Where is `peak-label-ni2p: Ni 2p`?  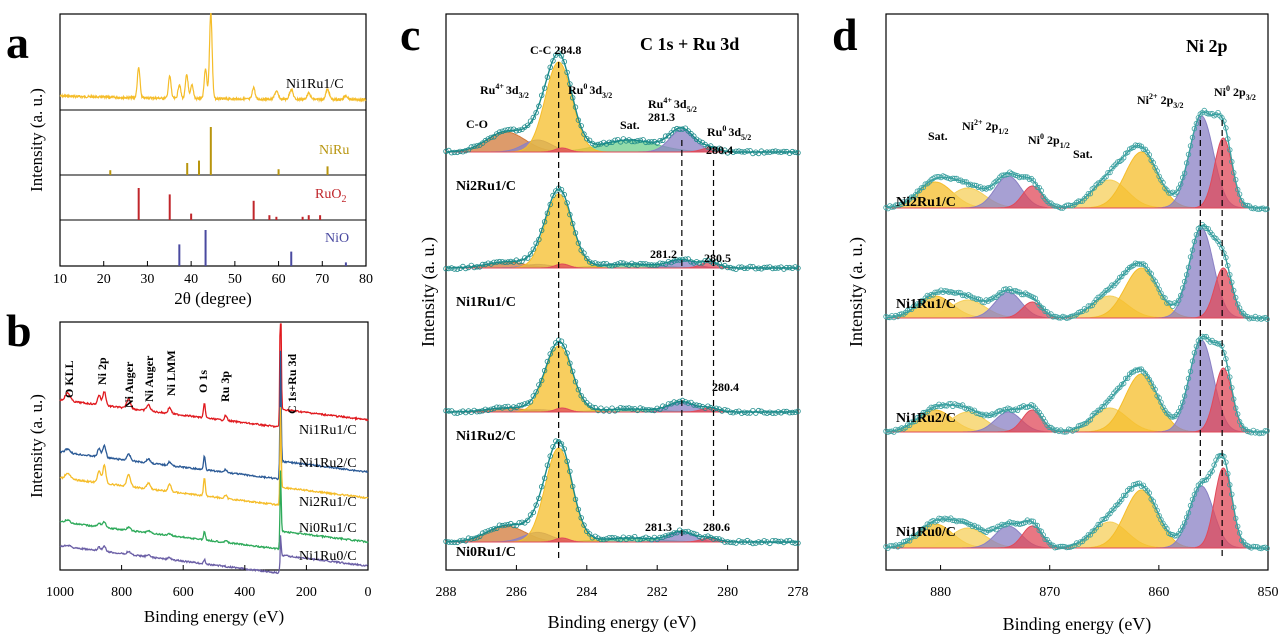 peak-label-ni2p: Ni 2p is located at coordinates (102, 371).